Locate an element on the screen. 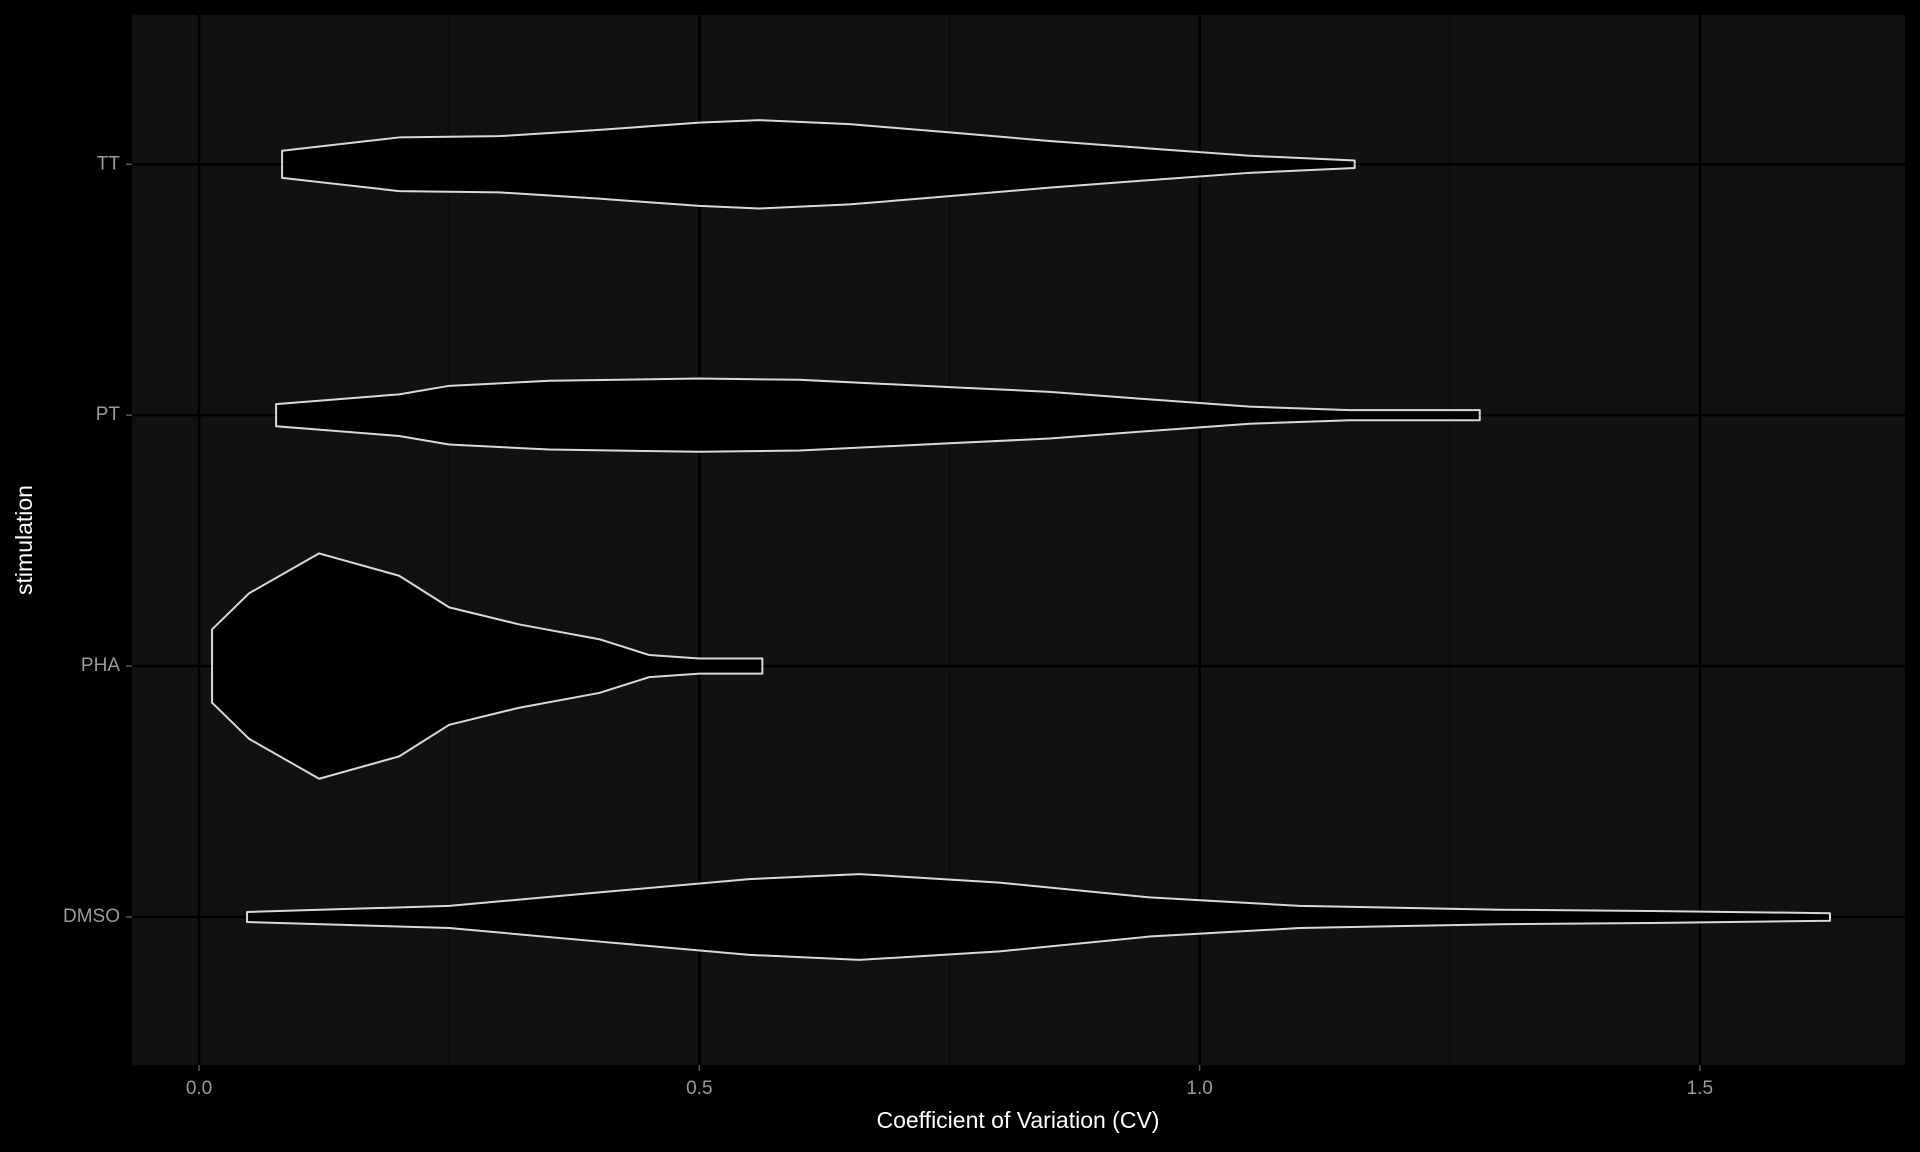  y-tick-label: TT is located at coordinates (109, 163).